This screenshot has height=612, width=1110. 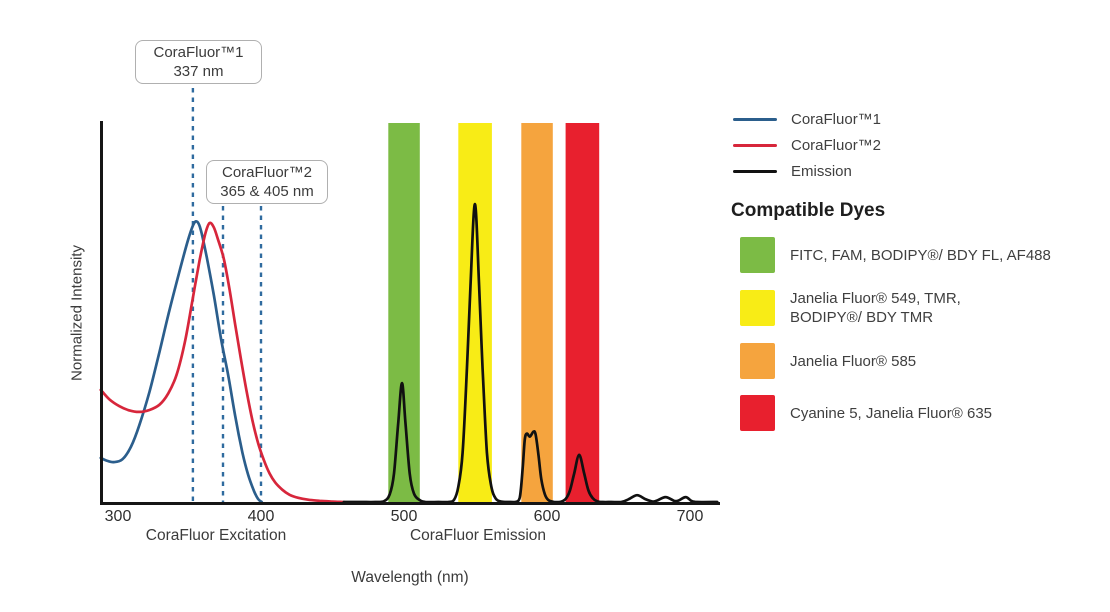 I want to click on legend-label: CoraFluor™1, so click(x=836, y=119).